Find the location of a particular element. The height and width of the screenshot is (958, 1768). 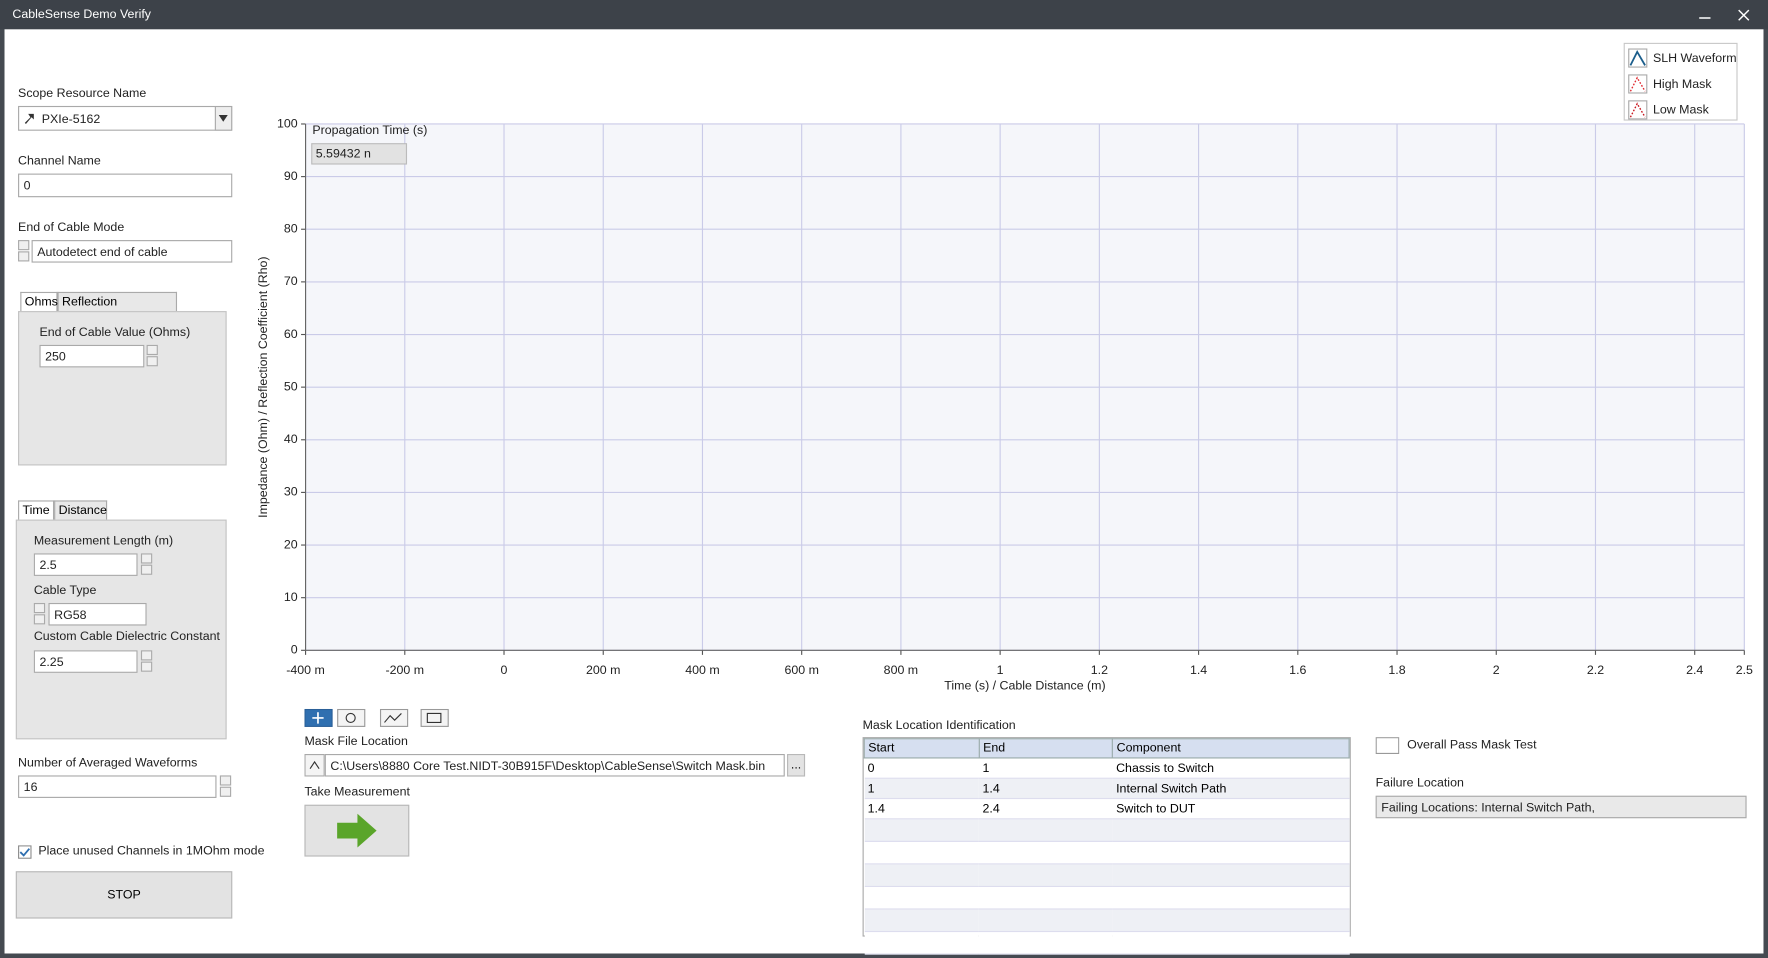

resource-combo: PXIe-5162 is located at coordinates (125, 118).